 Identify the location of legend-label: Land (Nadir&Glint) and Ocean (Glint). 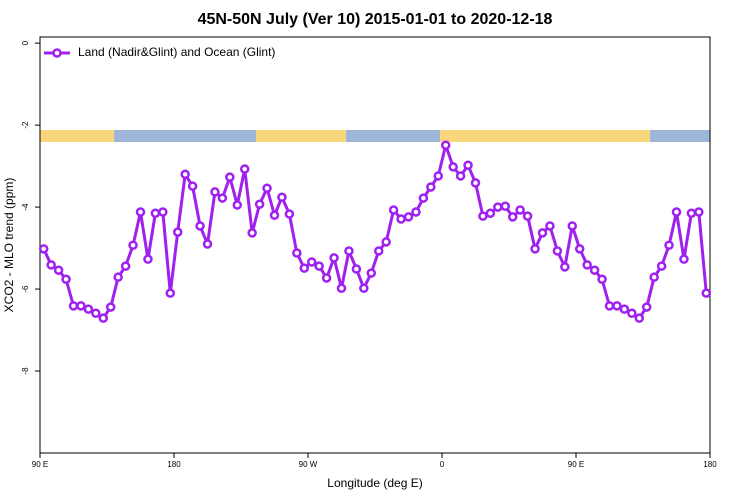
(176, 52).